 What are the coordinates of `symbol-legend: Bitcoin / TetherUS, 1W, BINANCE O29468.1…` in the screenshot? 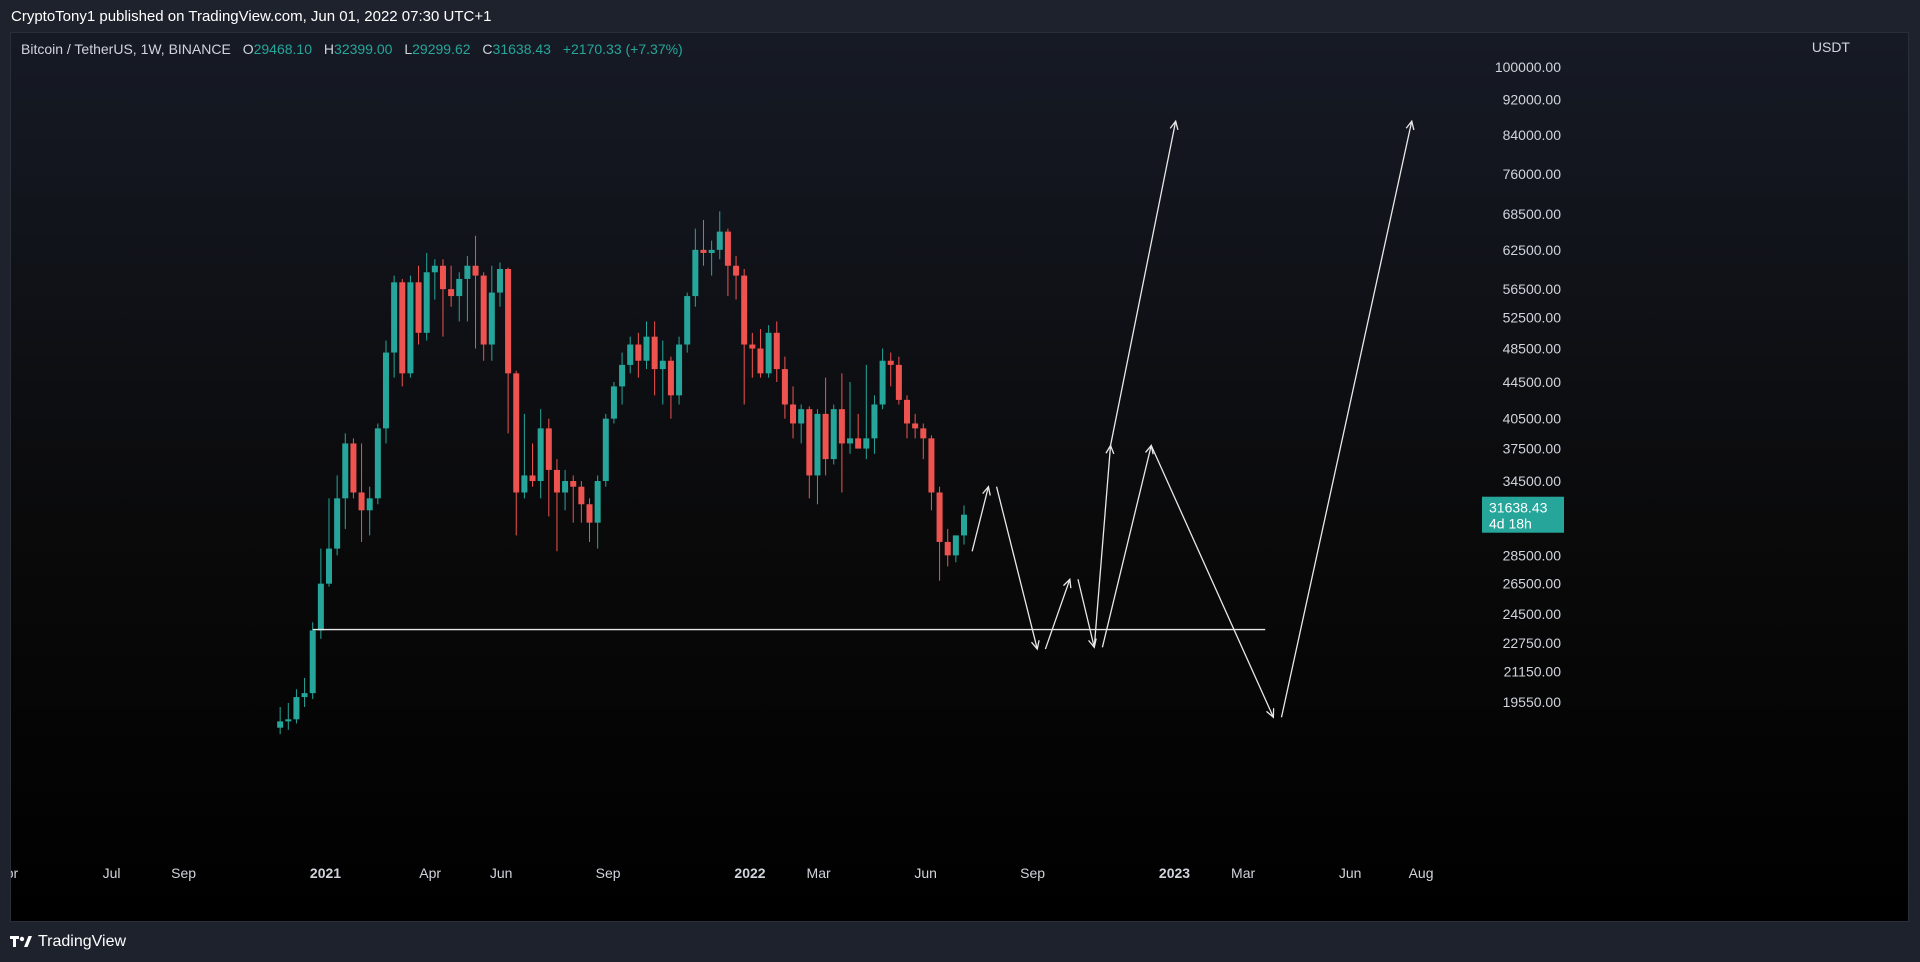 It's located at (352, 49).